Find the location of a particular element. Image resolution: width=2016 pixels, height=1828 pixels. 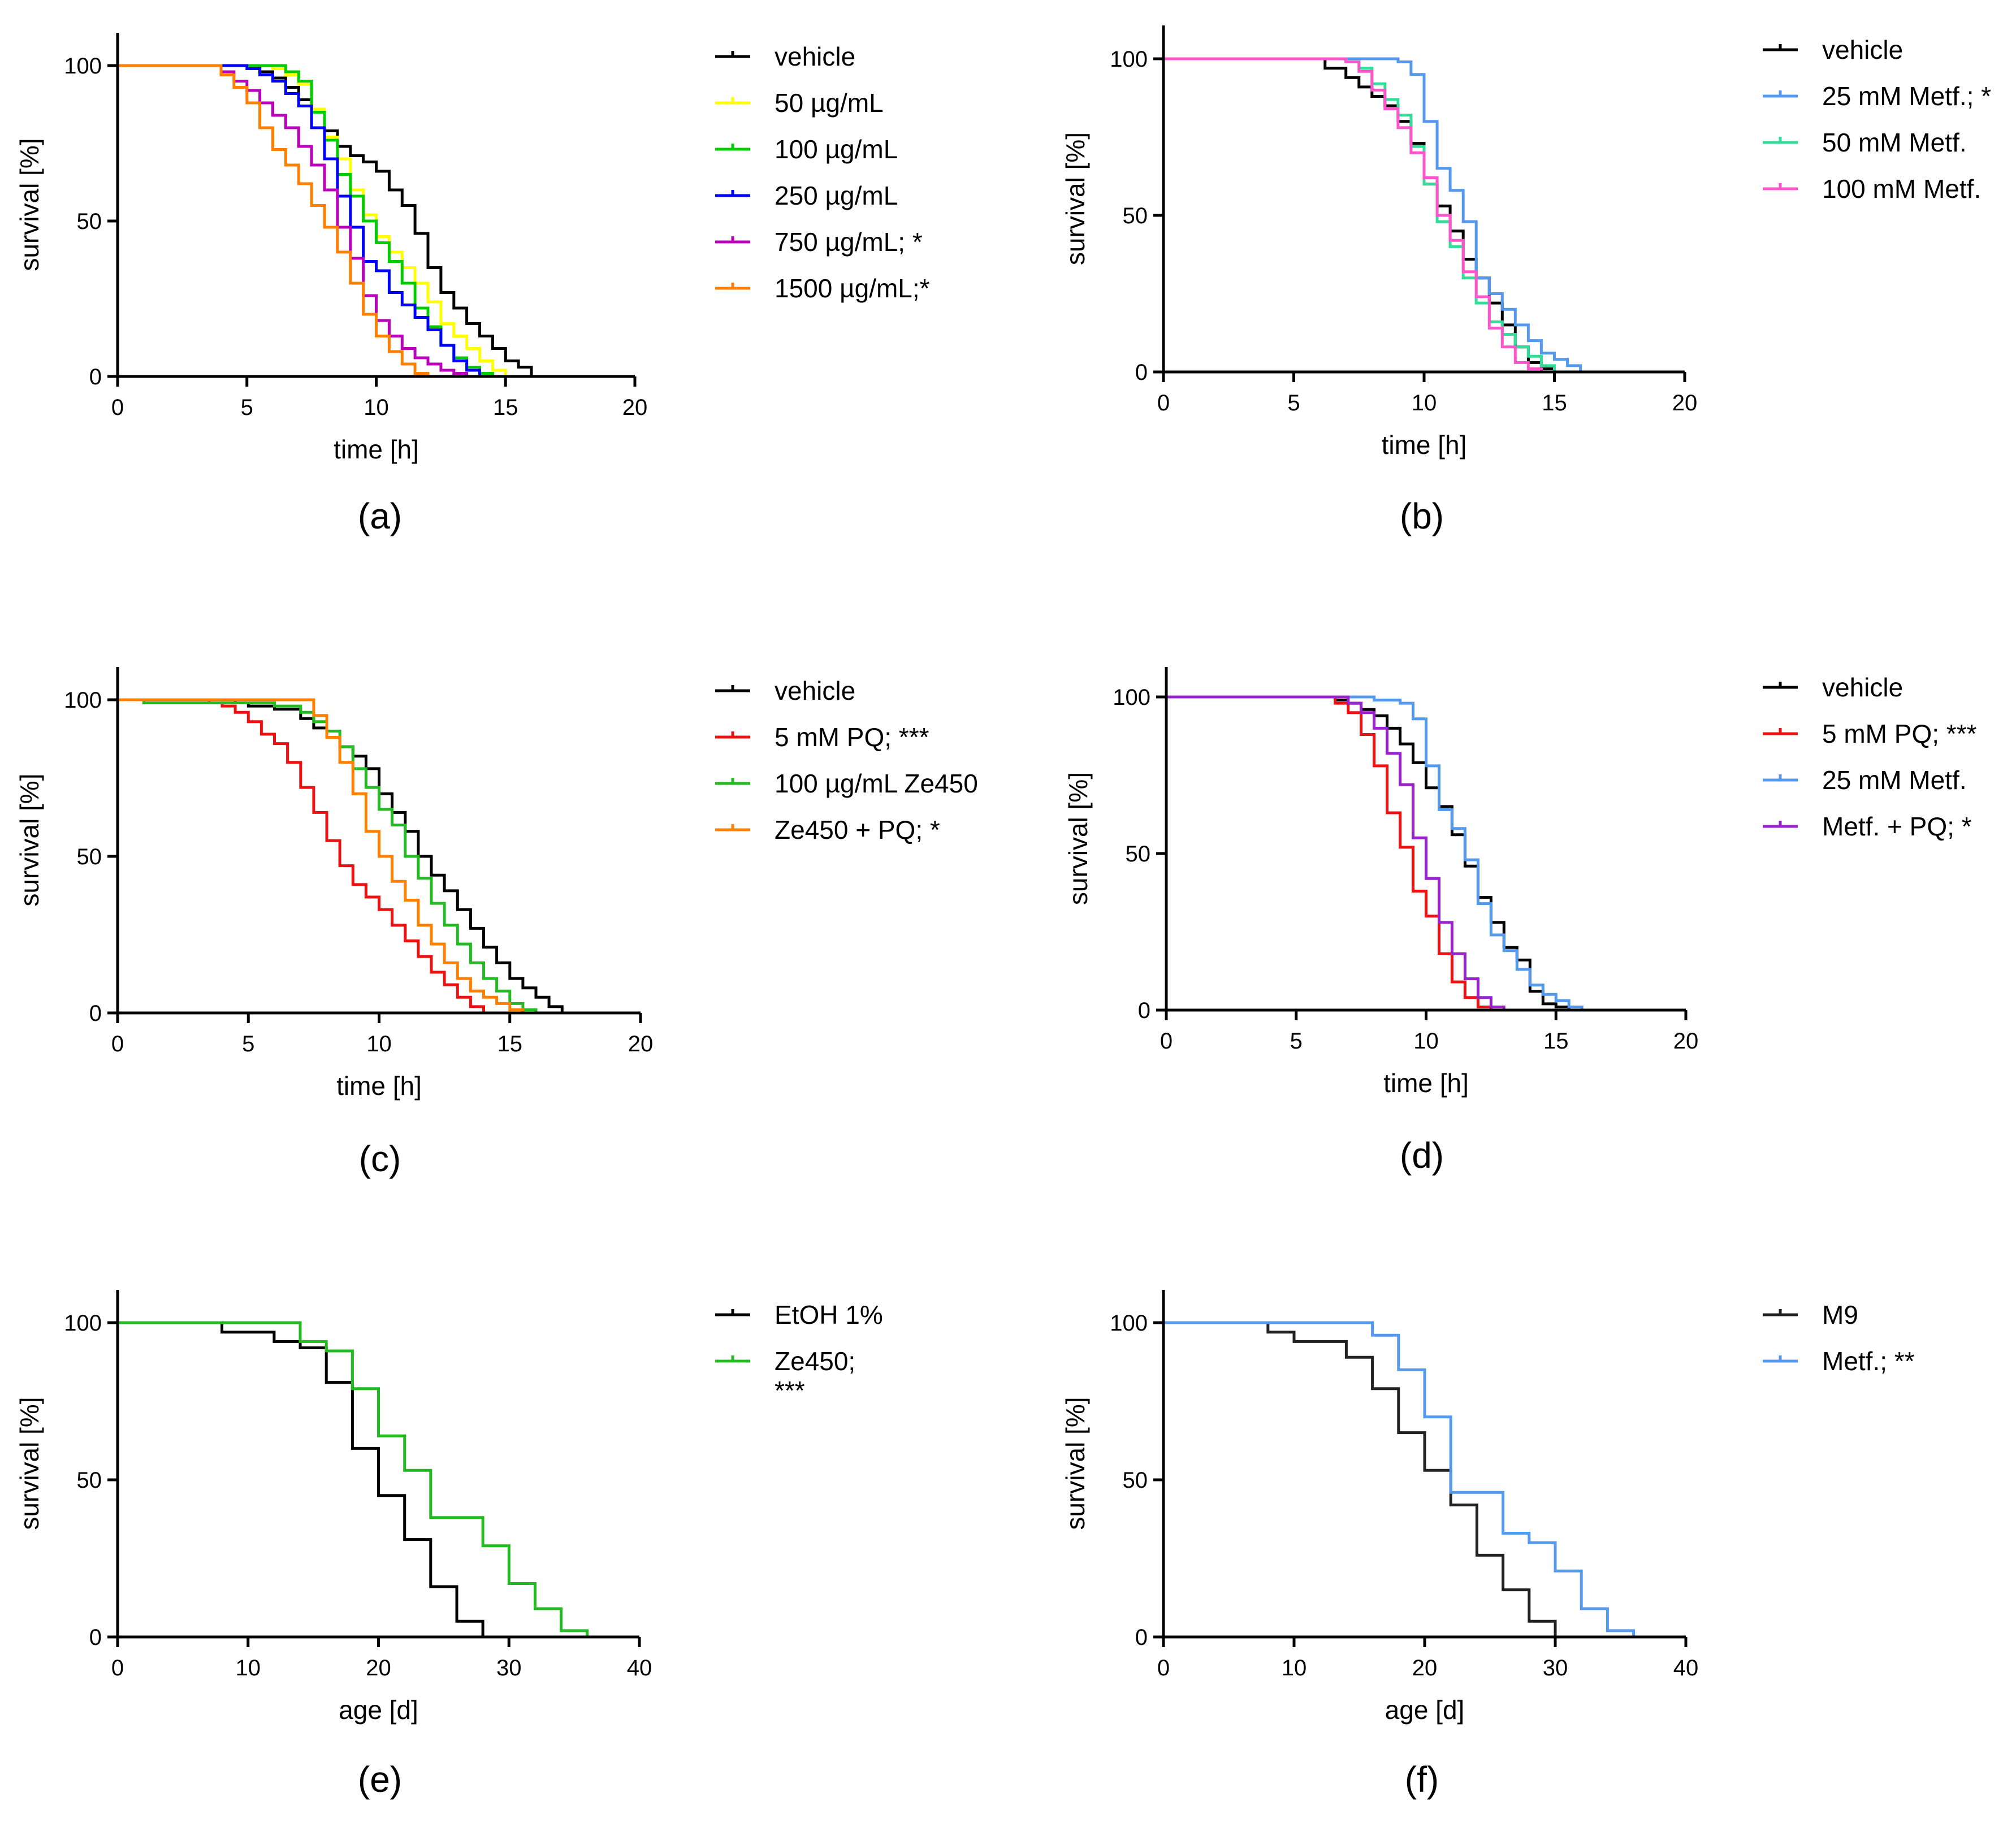

legend-label: 25 mM Metf.; * is located at coordinates (1906, 96).